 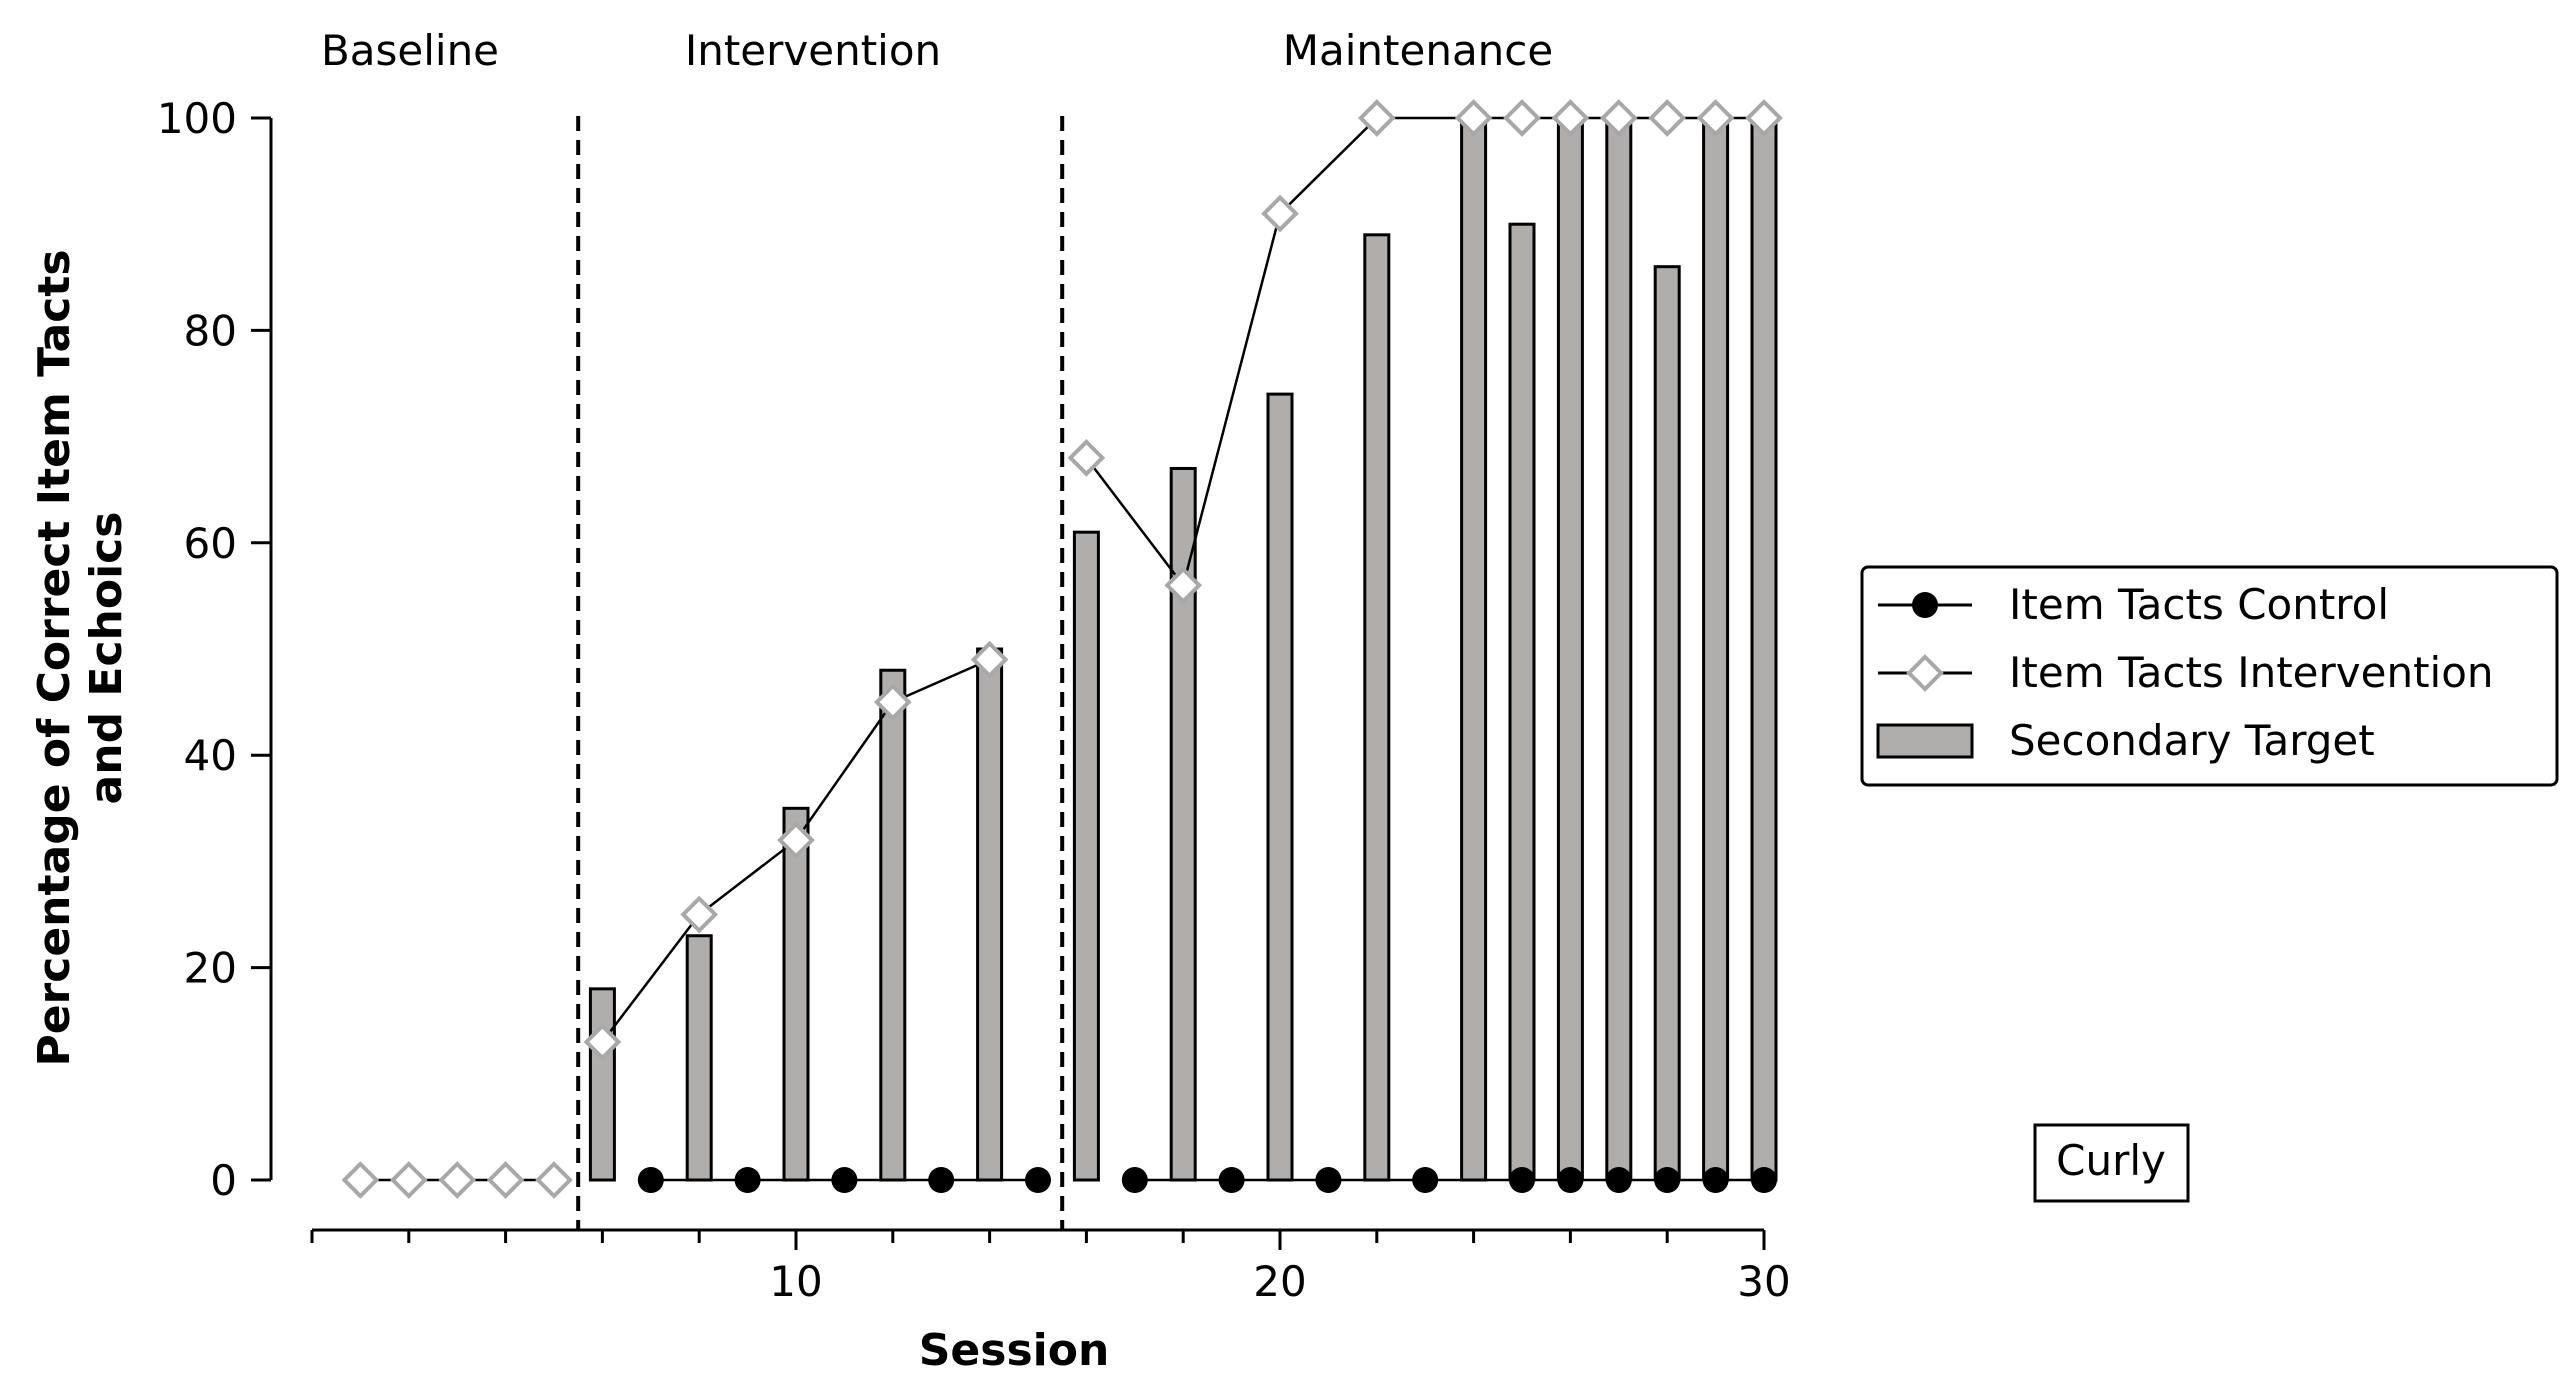 I want to click on x-tick-label-20: 20, so click(x=1279, y=1281).